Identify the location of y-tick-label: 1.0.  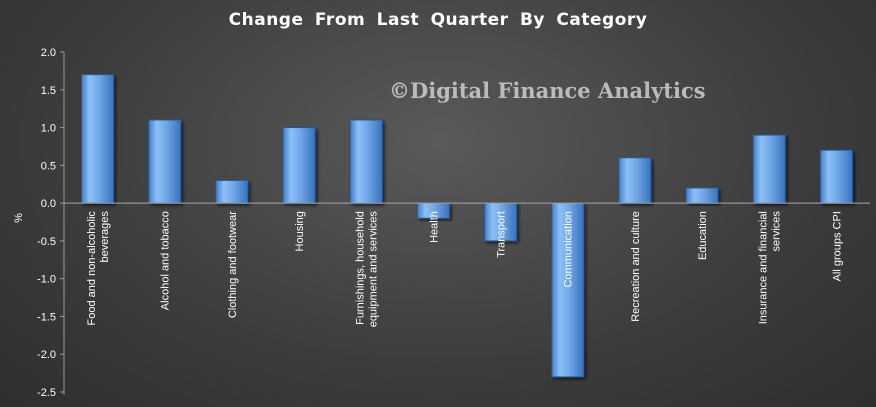
(48, 129).